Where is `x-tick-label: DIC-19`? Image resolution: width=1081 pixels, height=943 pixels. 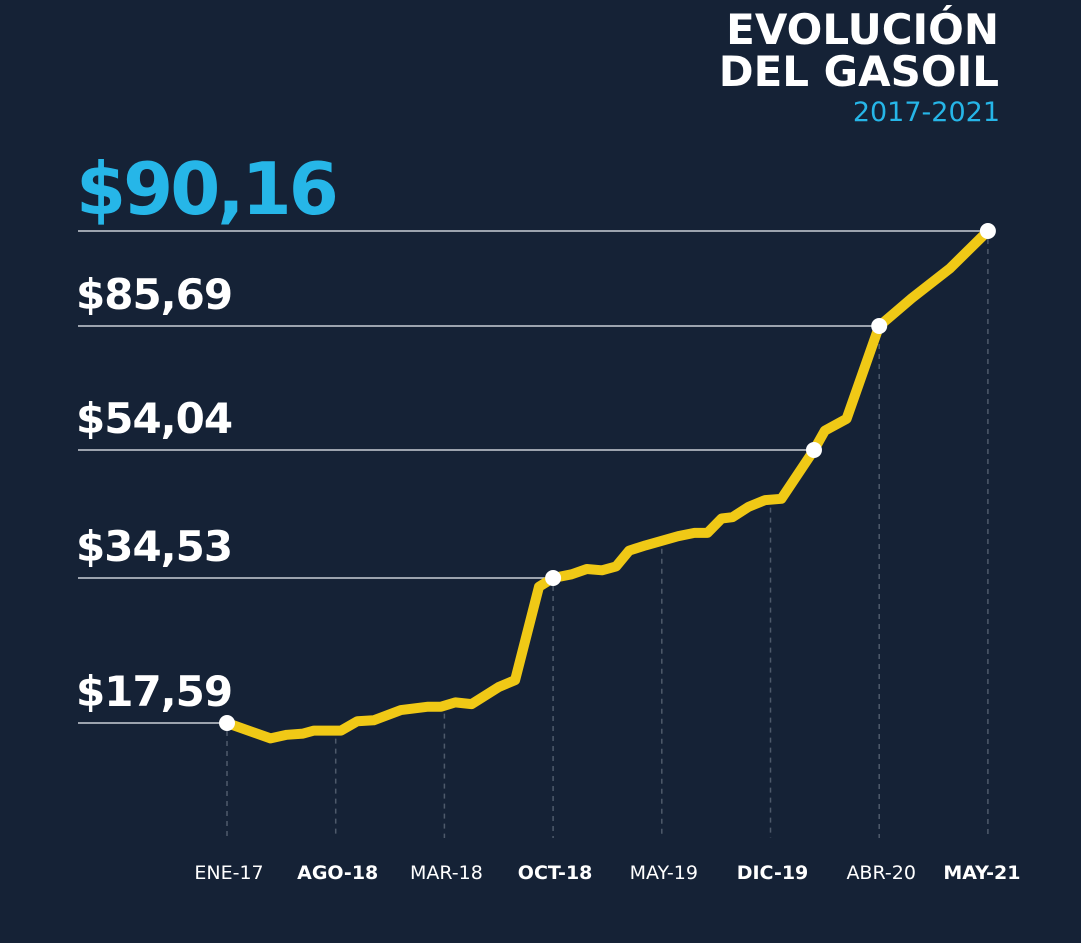
x-tick-label: DIC-19 is located at coordinates (773, 873).